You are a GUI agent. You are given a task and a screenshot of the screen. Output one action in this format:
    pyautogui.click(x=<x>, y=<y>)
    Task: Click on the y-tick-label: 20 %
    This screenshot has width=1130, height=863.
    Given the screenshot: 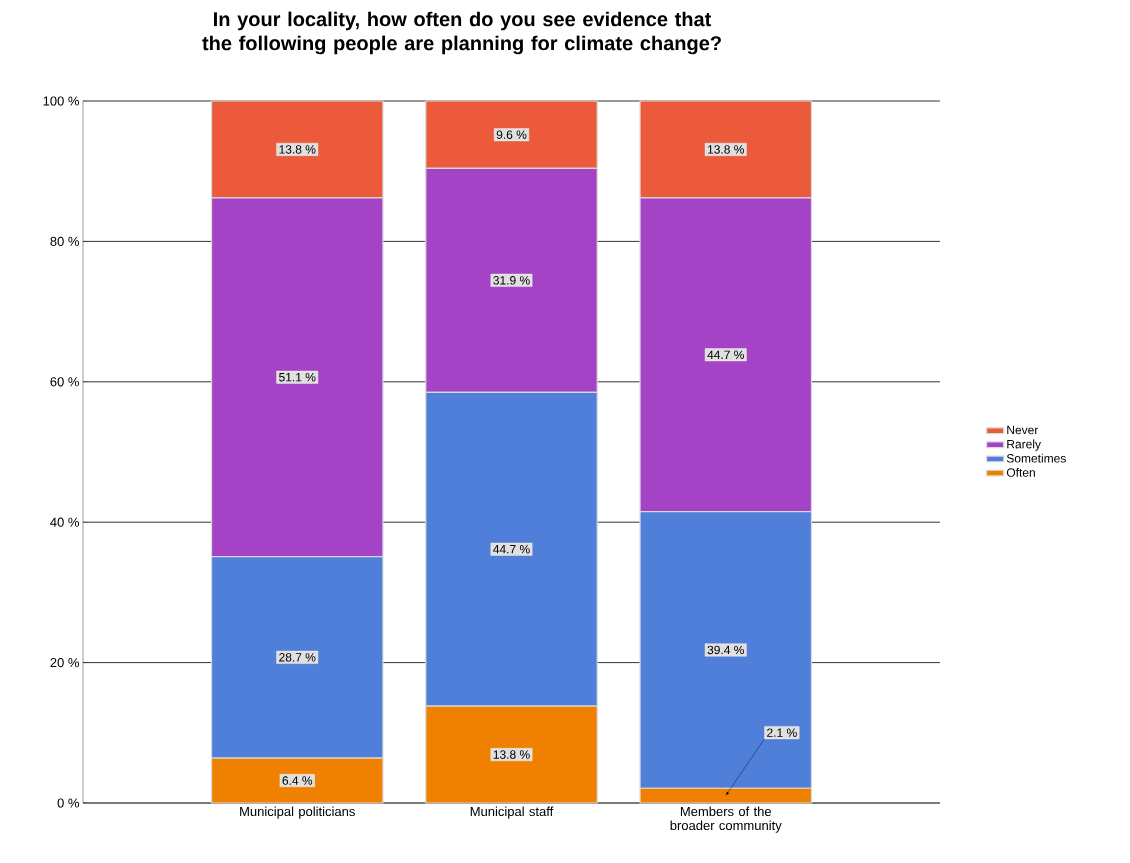 What is the action you would take?
    pyautogui.click(x=64, y=662)
    